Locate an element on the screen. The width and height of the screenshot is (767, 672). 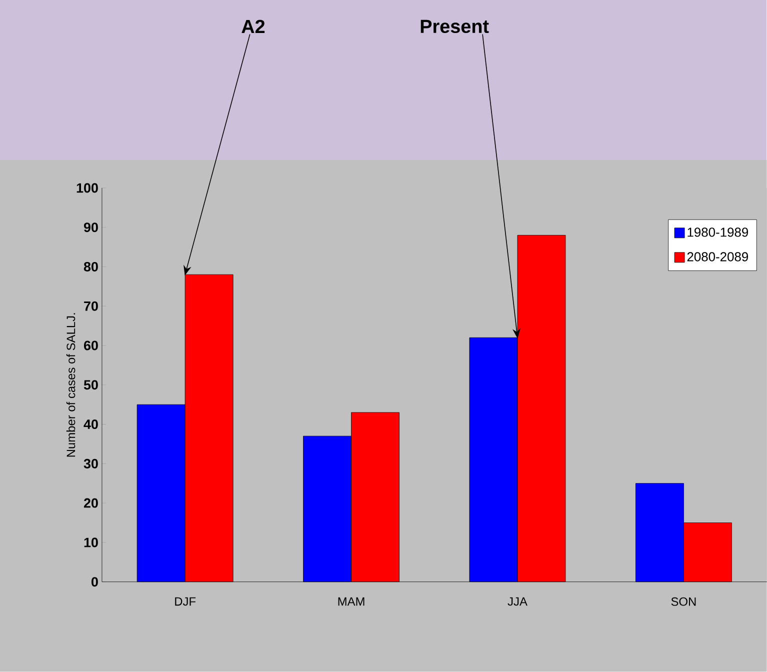
y-axis-title: Number of cases of SALLJ. is located at coordinates (71, 385).